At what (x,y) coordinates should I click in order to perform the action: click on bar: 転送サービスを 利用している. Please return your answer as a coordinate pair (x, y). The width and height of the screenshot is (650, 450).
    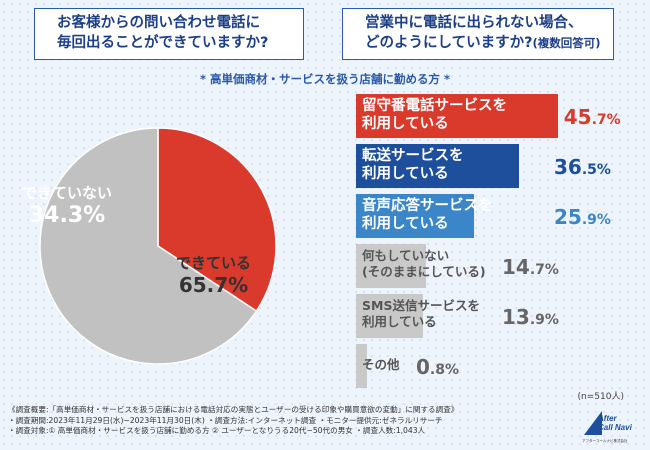
    Looking at the image, I should click on (437, 166).